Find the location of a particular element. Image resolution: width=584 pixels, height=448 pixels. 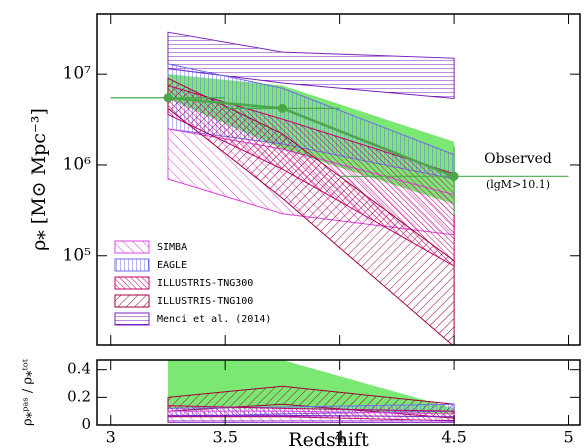

annotation: Observed is located at coordinates (518, 159).